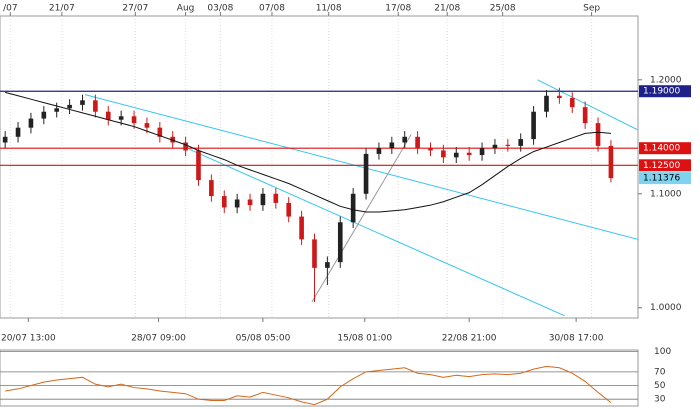 The height and width of the screenshot is (409, 700). Describe the element at coordinates (666, 308) in the screenshot. I see `y-tick-label: 1.0000` at that location.